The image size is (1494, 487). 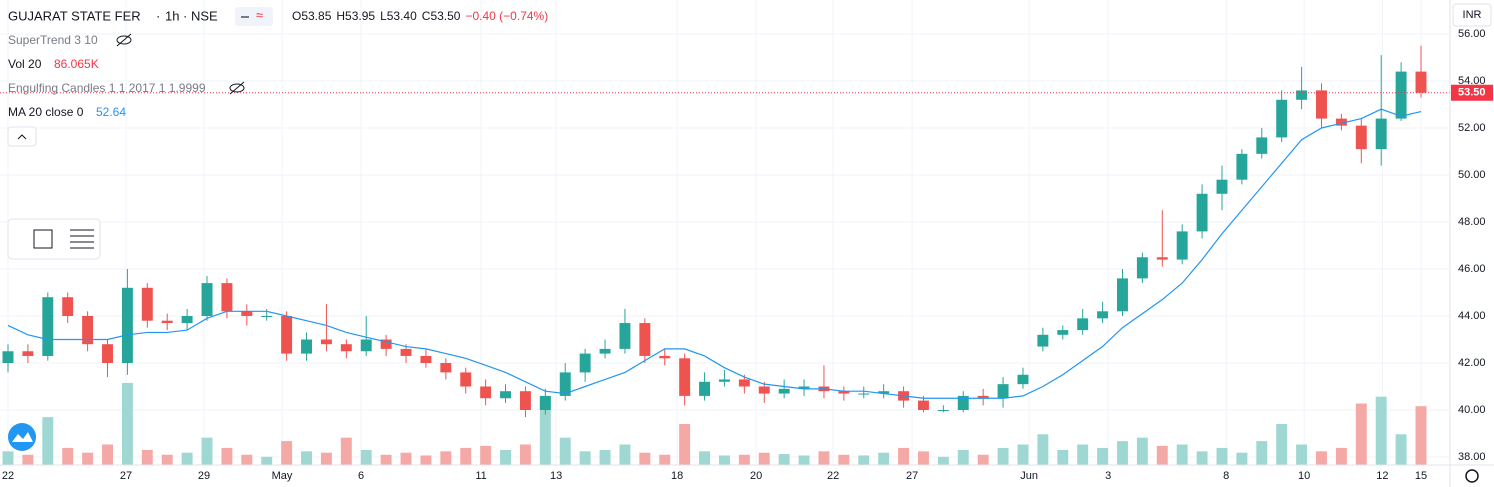 I want to click on last-price-label: 53.50, so click(x=1472, y=93).